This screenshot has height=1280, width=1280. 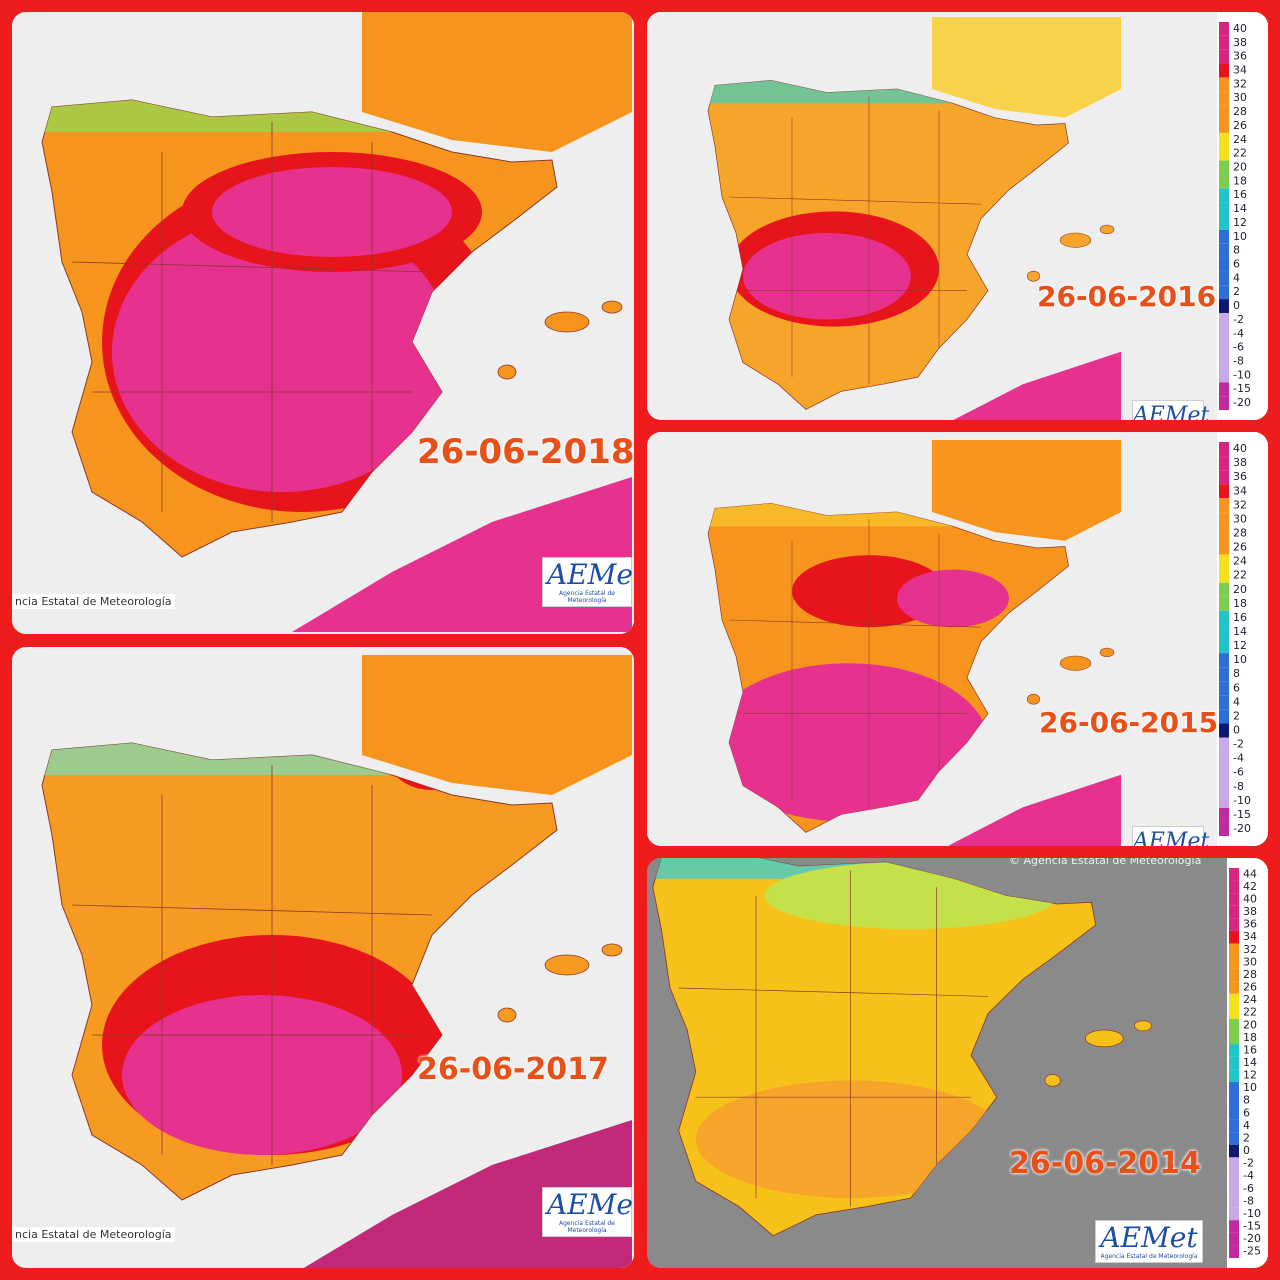 What do you see at coordinates (1246, 1112) in the screenshot?
I see `legend-label: 6` at bounding box center [1246, 1112].